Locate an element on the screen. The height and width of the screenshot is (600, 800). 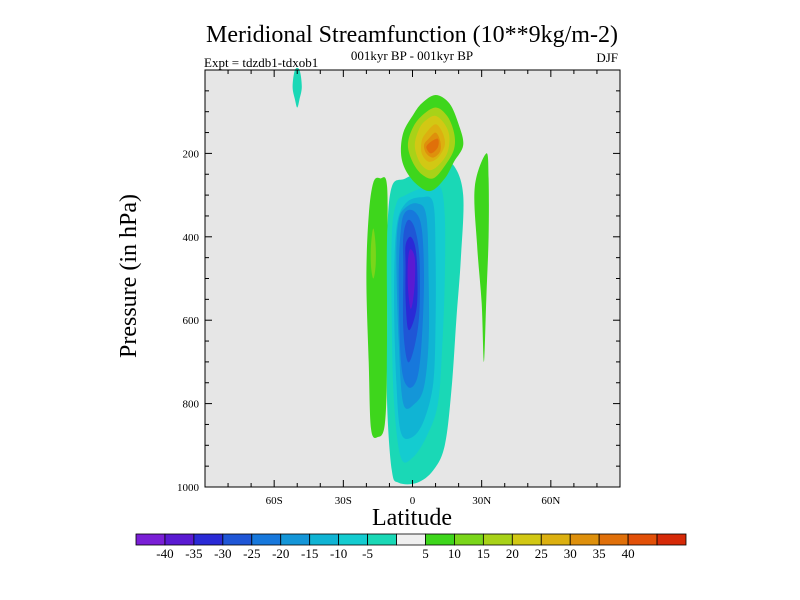
colorbar-label: 10 is located at coordinates (454, 553).